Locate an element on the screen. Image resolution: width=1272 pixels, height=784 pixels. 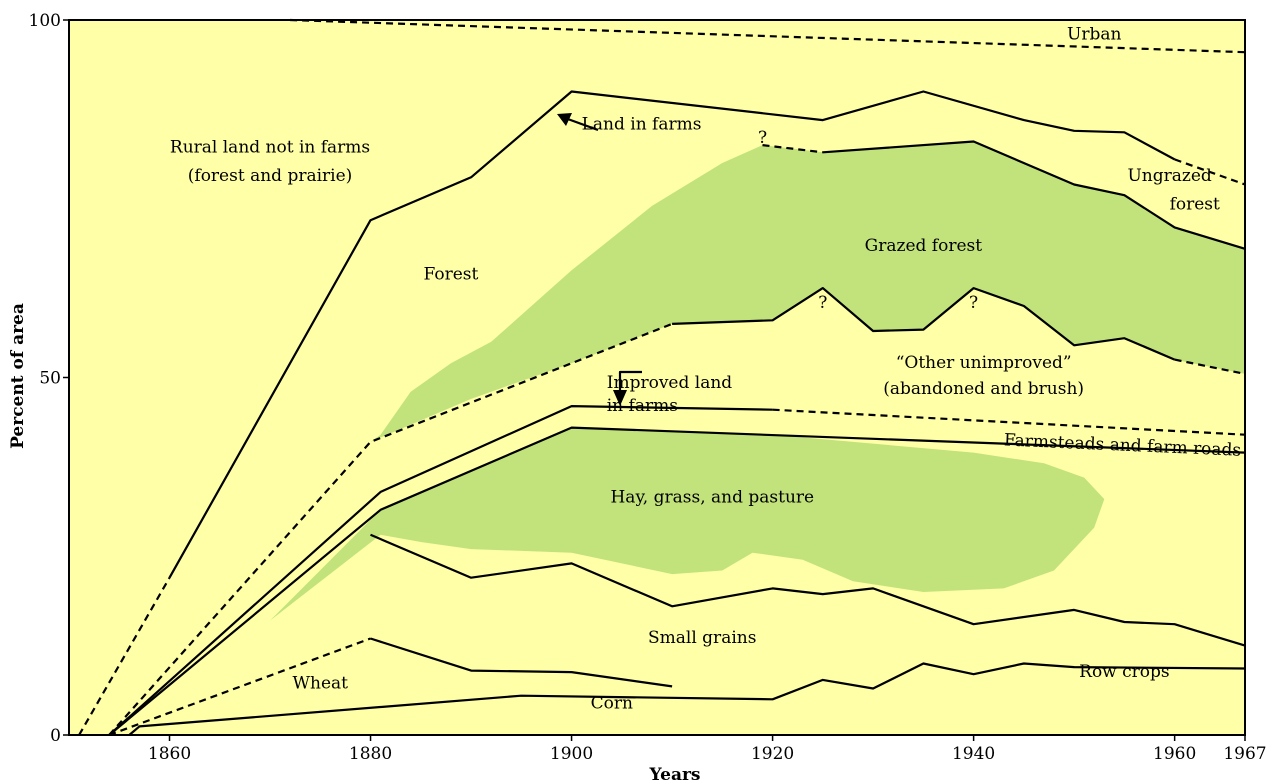
x-tick-label-1880: 1880 is located at coordinates (370, 754).